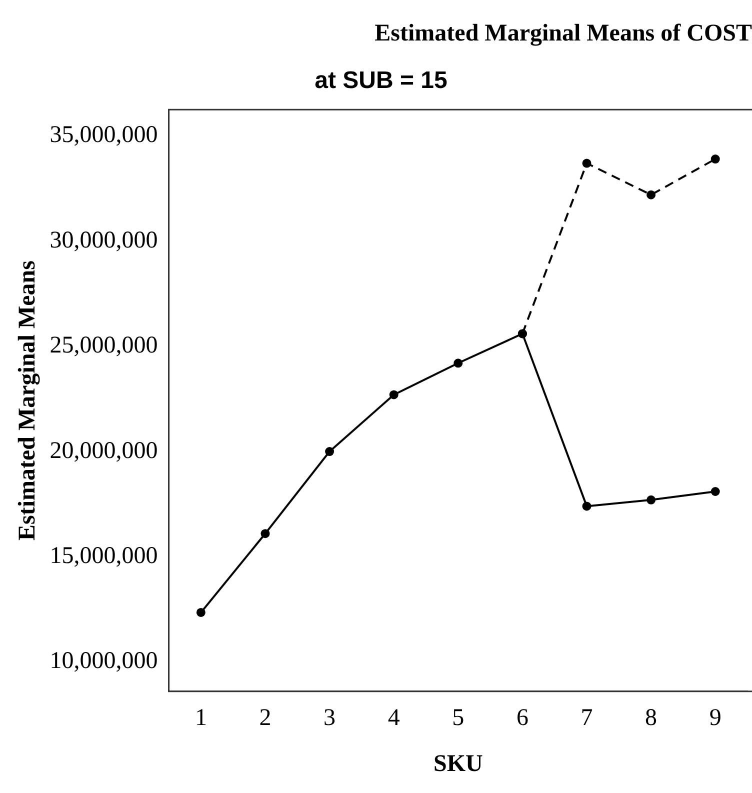 This screenshot has width=752, height=793. What do you see at coordinates (104, 345) in the screenshot?
I see `y-tick-label: 25,000,000` at bounding box center [104, 345].